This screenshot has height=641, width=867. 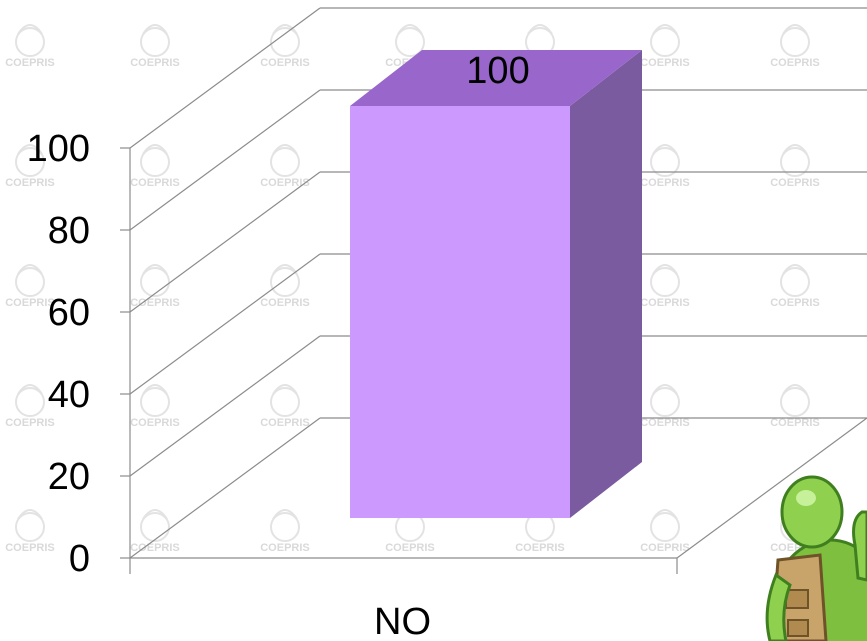 What do you see at coordinates (58, 149) in the screenshot?
I see `y-tick-label: 100` at bounding box center [58, 149].